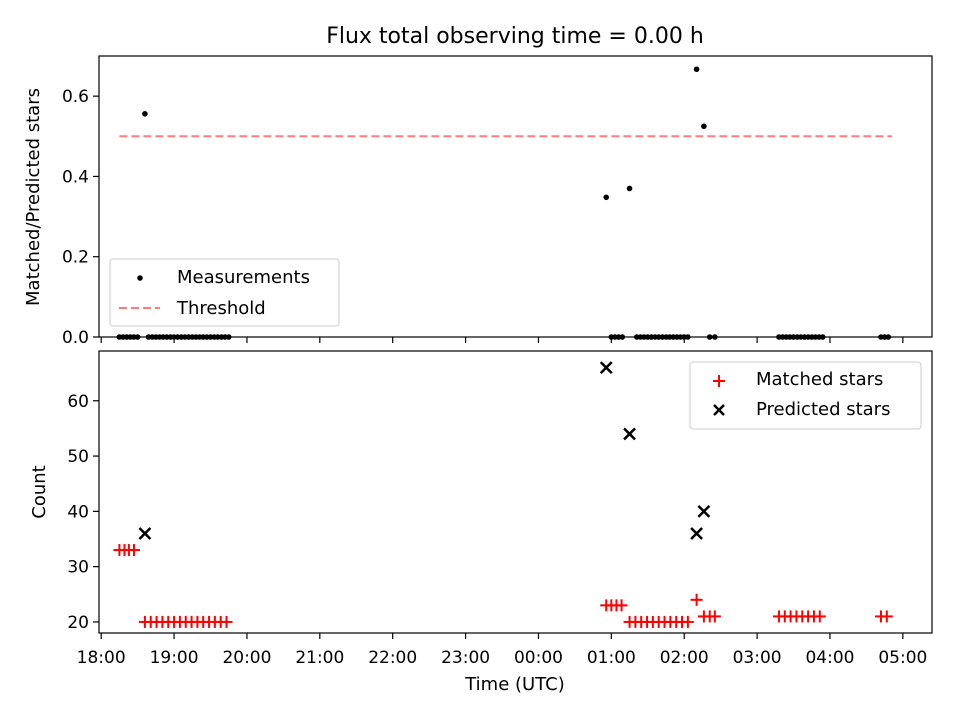  Describe the element at coordinates (538, 658) in the screenshot. I see `x-tick-label: 00:00` at that location.